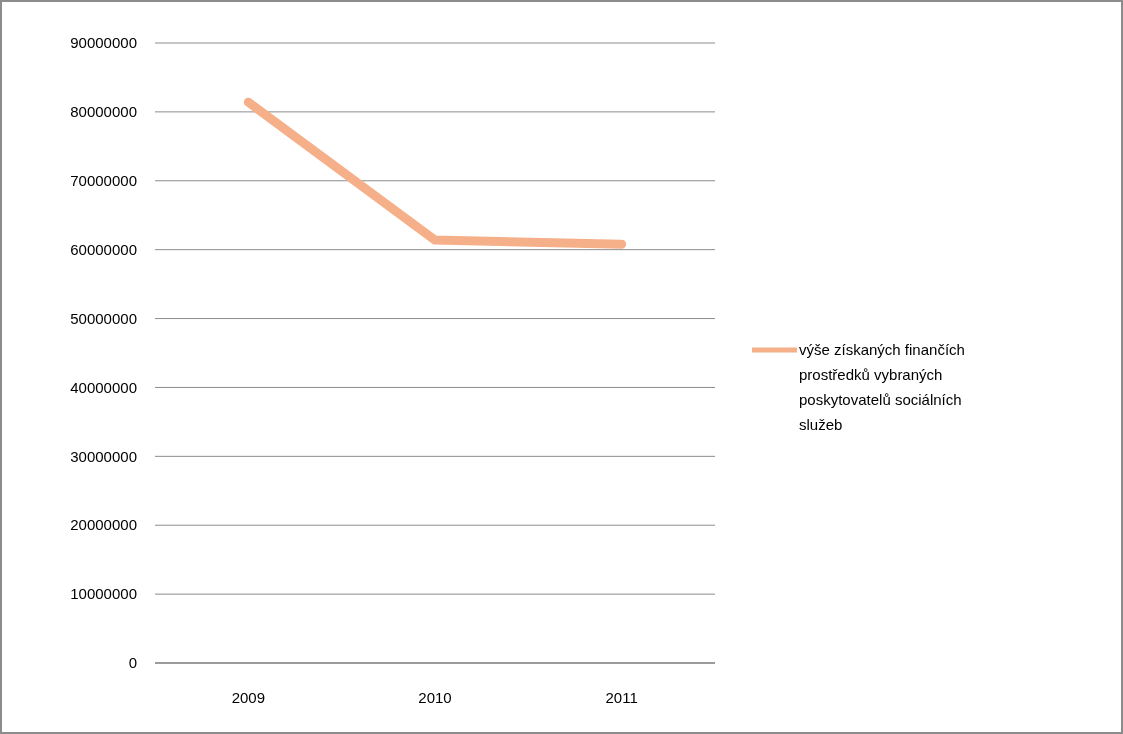 This screenshot has height=734, width=1123. Describe the element at coordinates (103, 112) in the screenshot. I see `y-tick-label: 80000000` at that location.